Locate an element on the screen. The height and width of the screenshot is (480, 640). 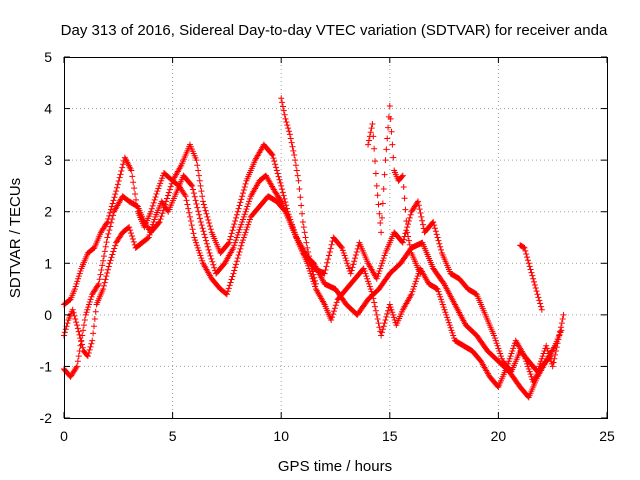
y-tick-label: 5 is located at coordinates (48, 57).